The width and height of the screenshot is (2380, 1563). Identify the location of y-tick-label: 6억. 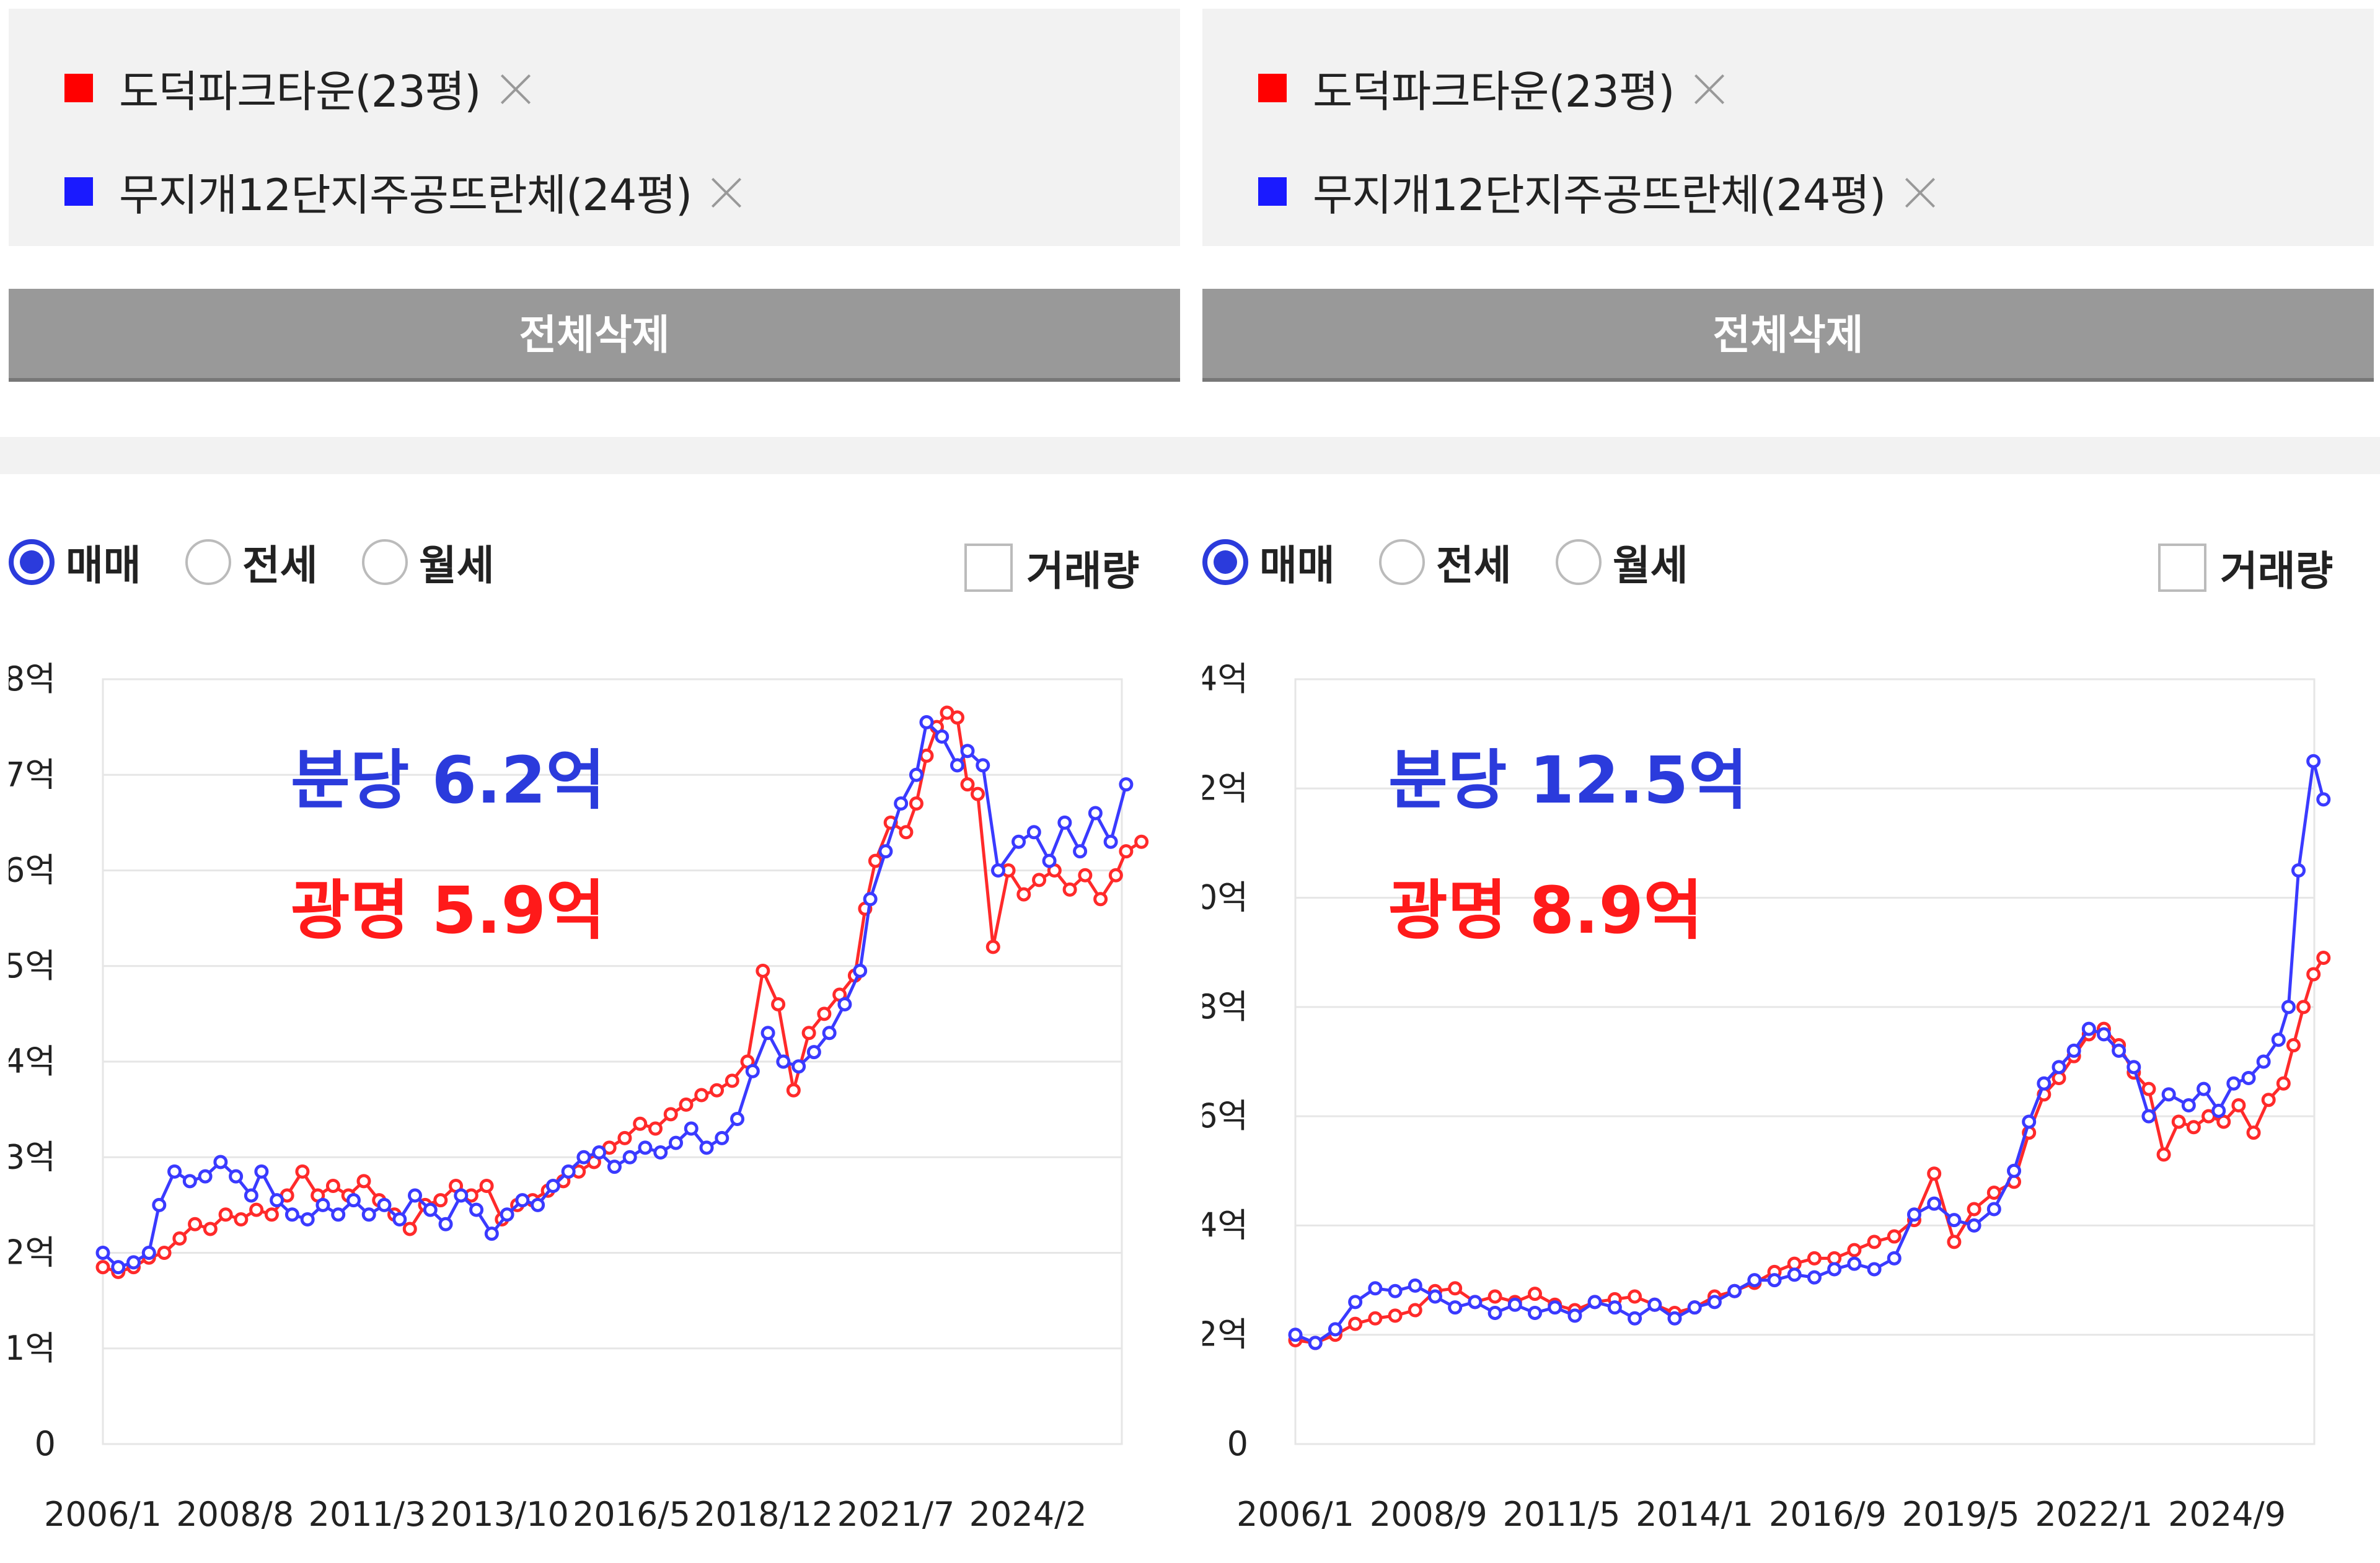
(32, 870).